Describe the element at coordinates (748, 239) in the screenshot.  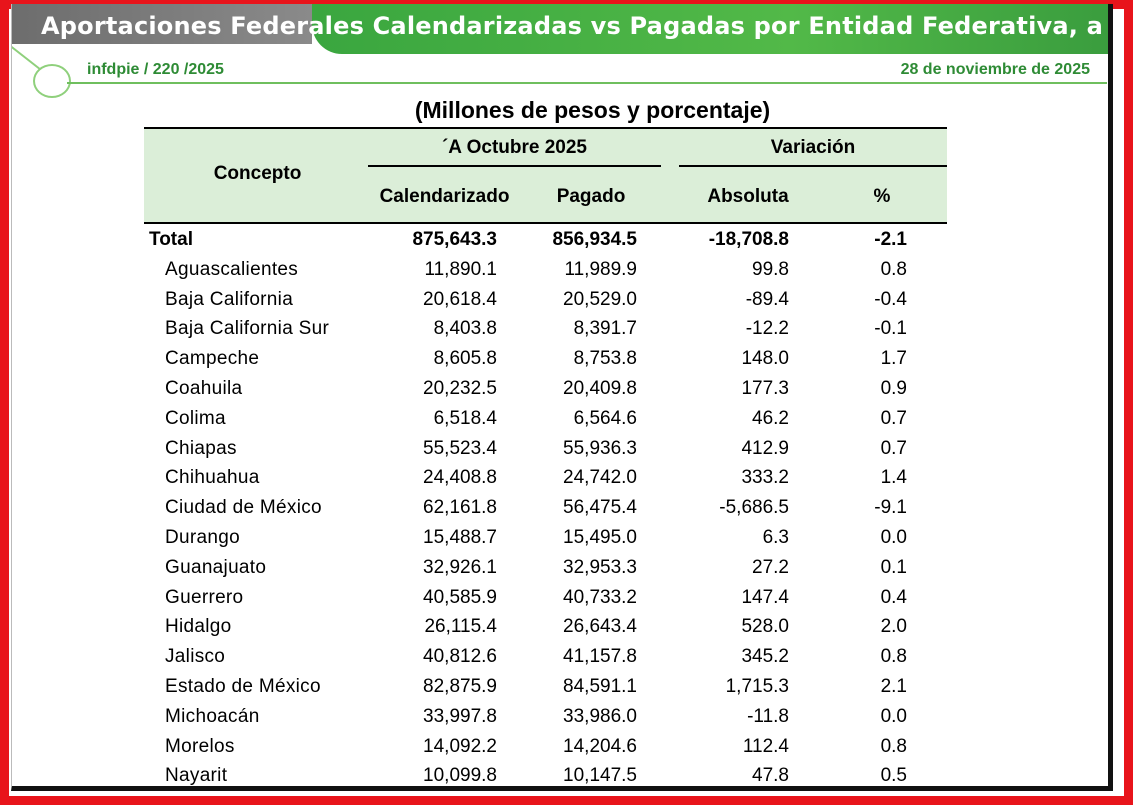
I see `cell-absoluta: -18,708.8` at that location.